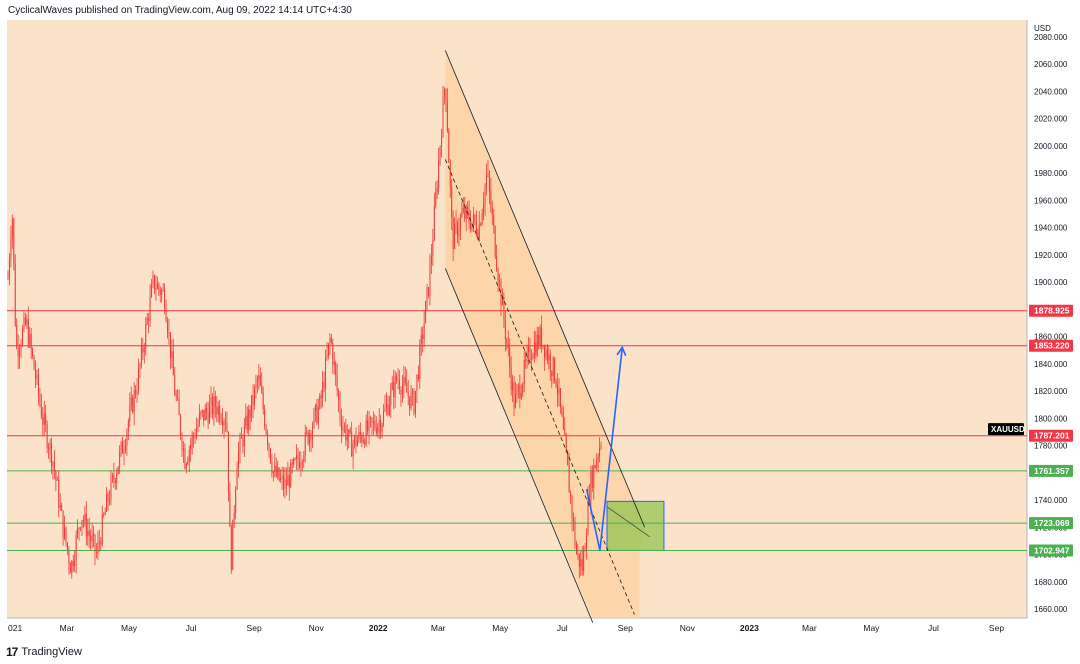 This screenshot has width=1080, height=664. What do you see at coordinates (51, 652) in the screenshot?
I see `brand-label: TradingView` at bounding box center [51, 652].